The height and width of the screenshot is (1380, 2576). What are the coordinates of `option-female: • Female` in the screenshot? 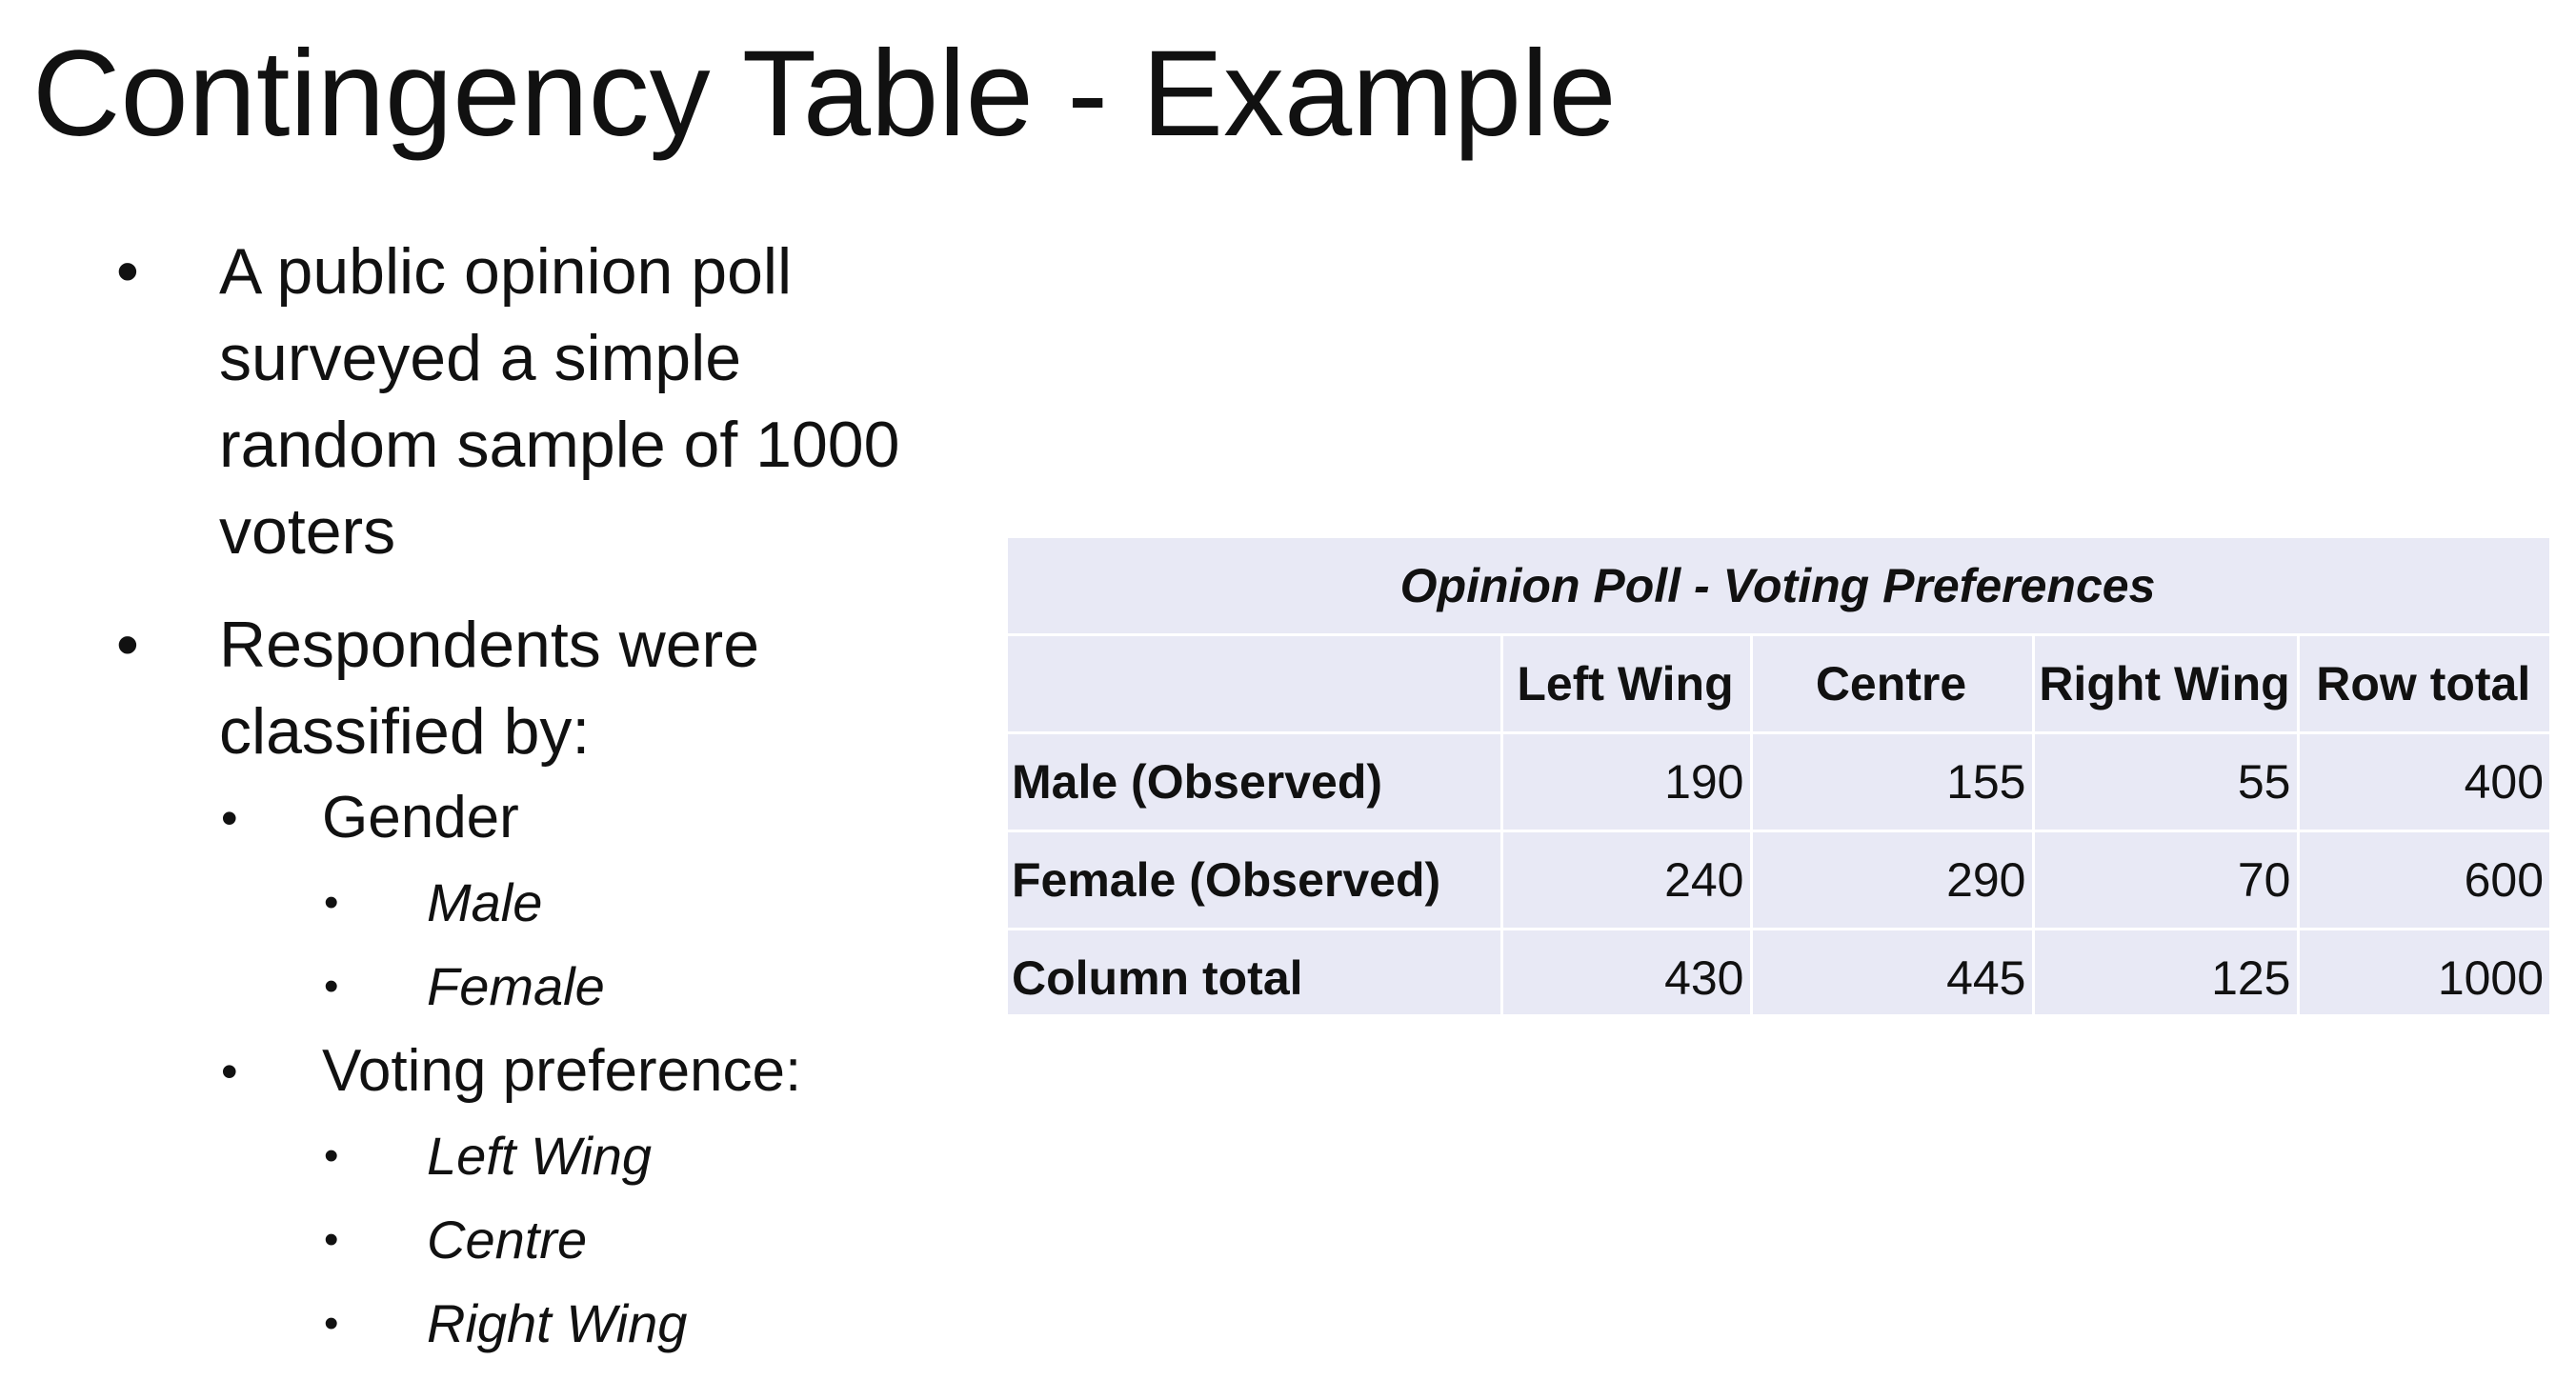 It's located at (500, 987).